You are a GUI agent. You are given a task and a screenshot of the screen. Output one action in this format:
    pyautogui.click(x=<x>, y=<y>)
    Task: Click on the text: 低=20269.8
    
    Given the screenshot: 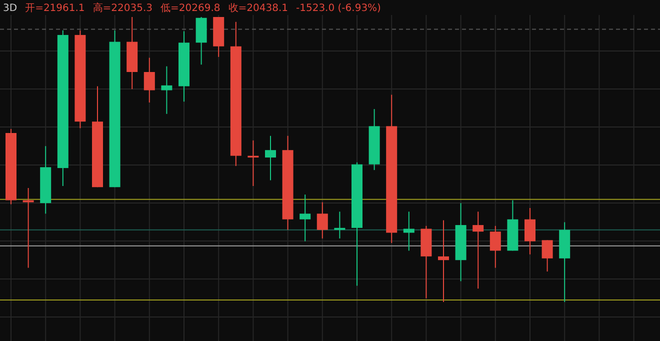 What is the action you would take?
    pyautogui.click(x=190, y=8)
    